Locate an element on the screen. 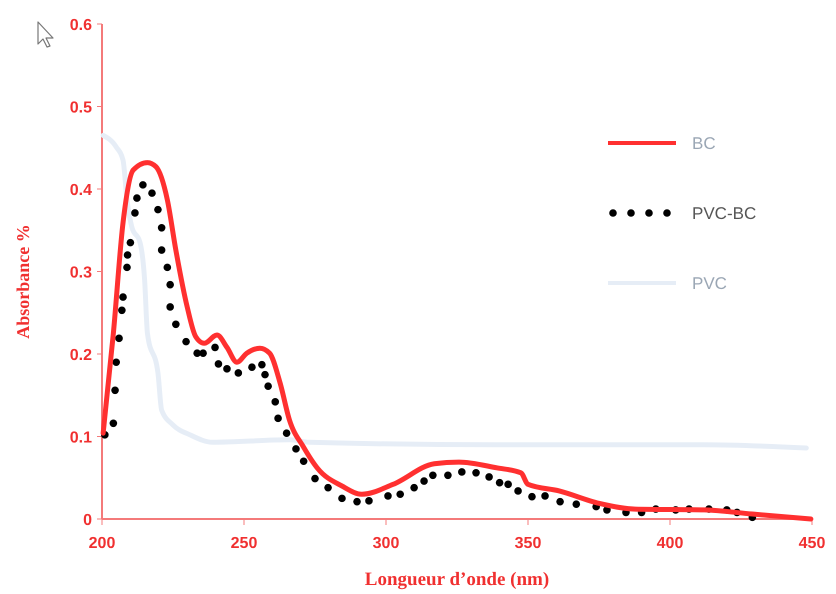  y-tick-label: 0.1 is located at coordinates (81, 438).